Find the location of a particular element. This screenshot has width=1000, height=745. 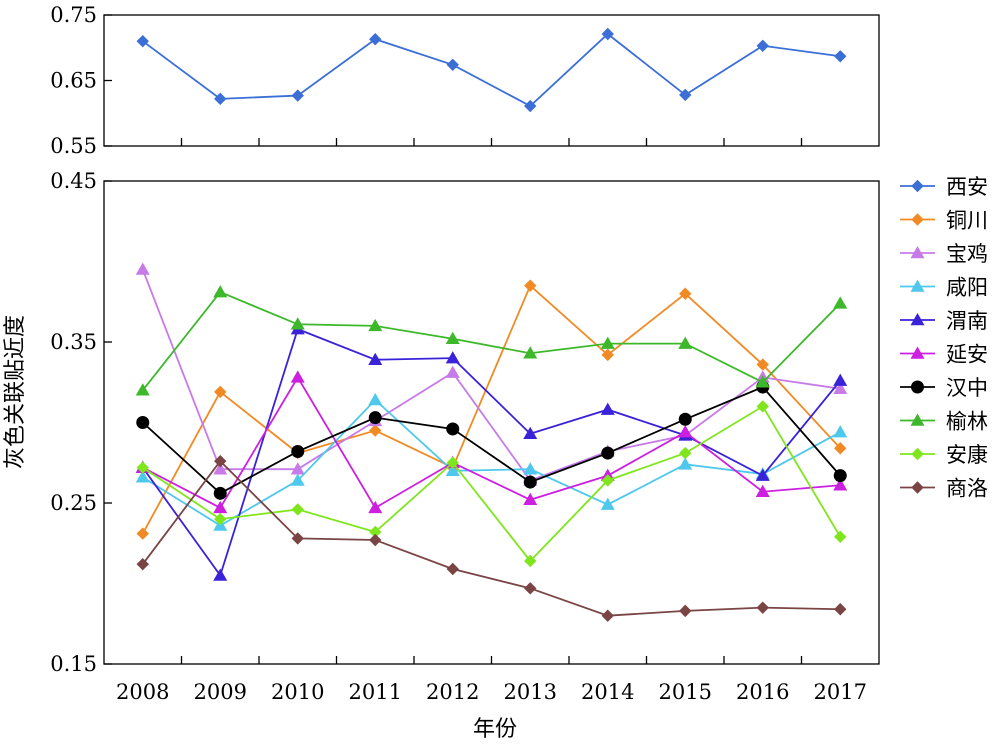

top-plot-frame is located at coordinates (491, 80).